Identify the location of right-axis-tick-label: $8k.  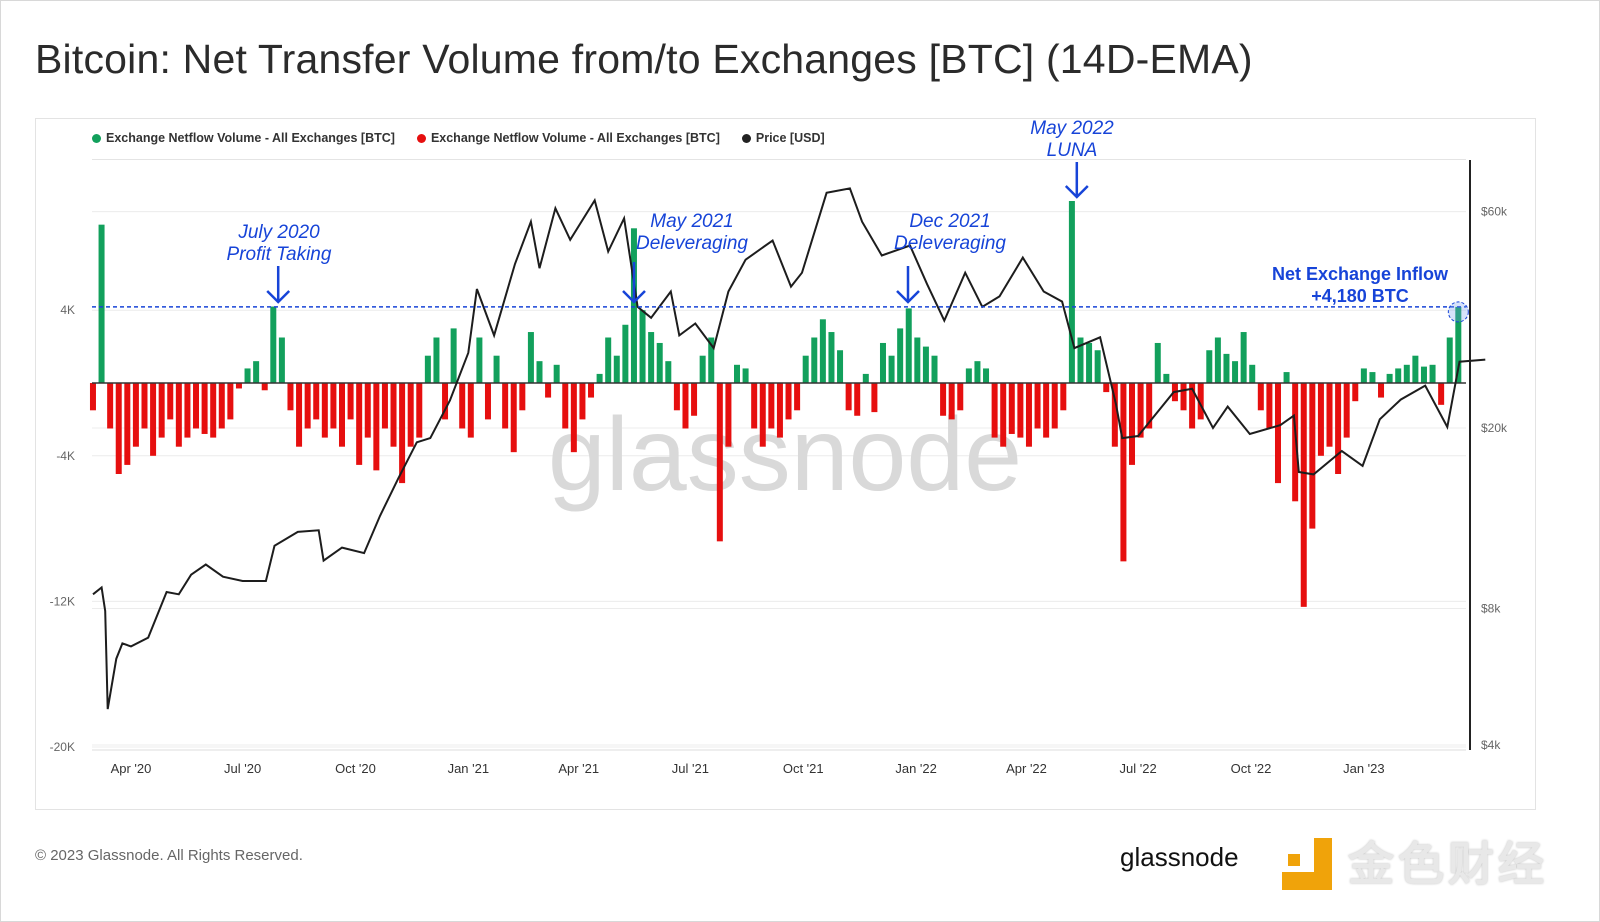
(1491, 609).